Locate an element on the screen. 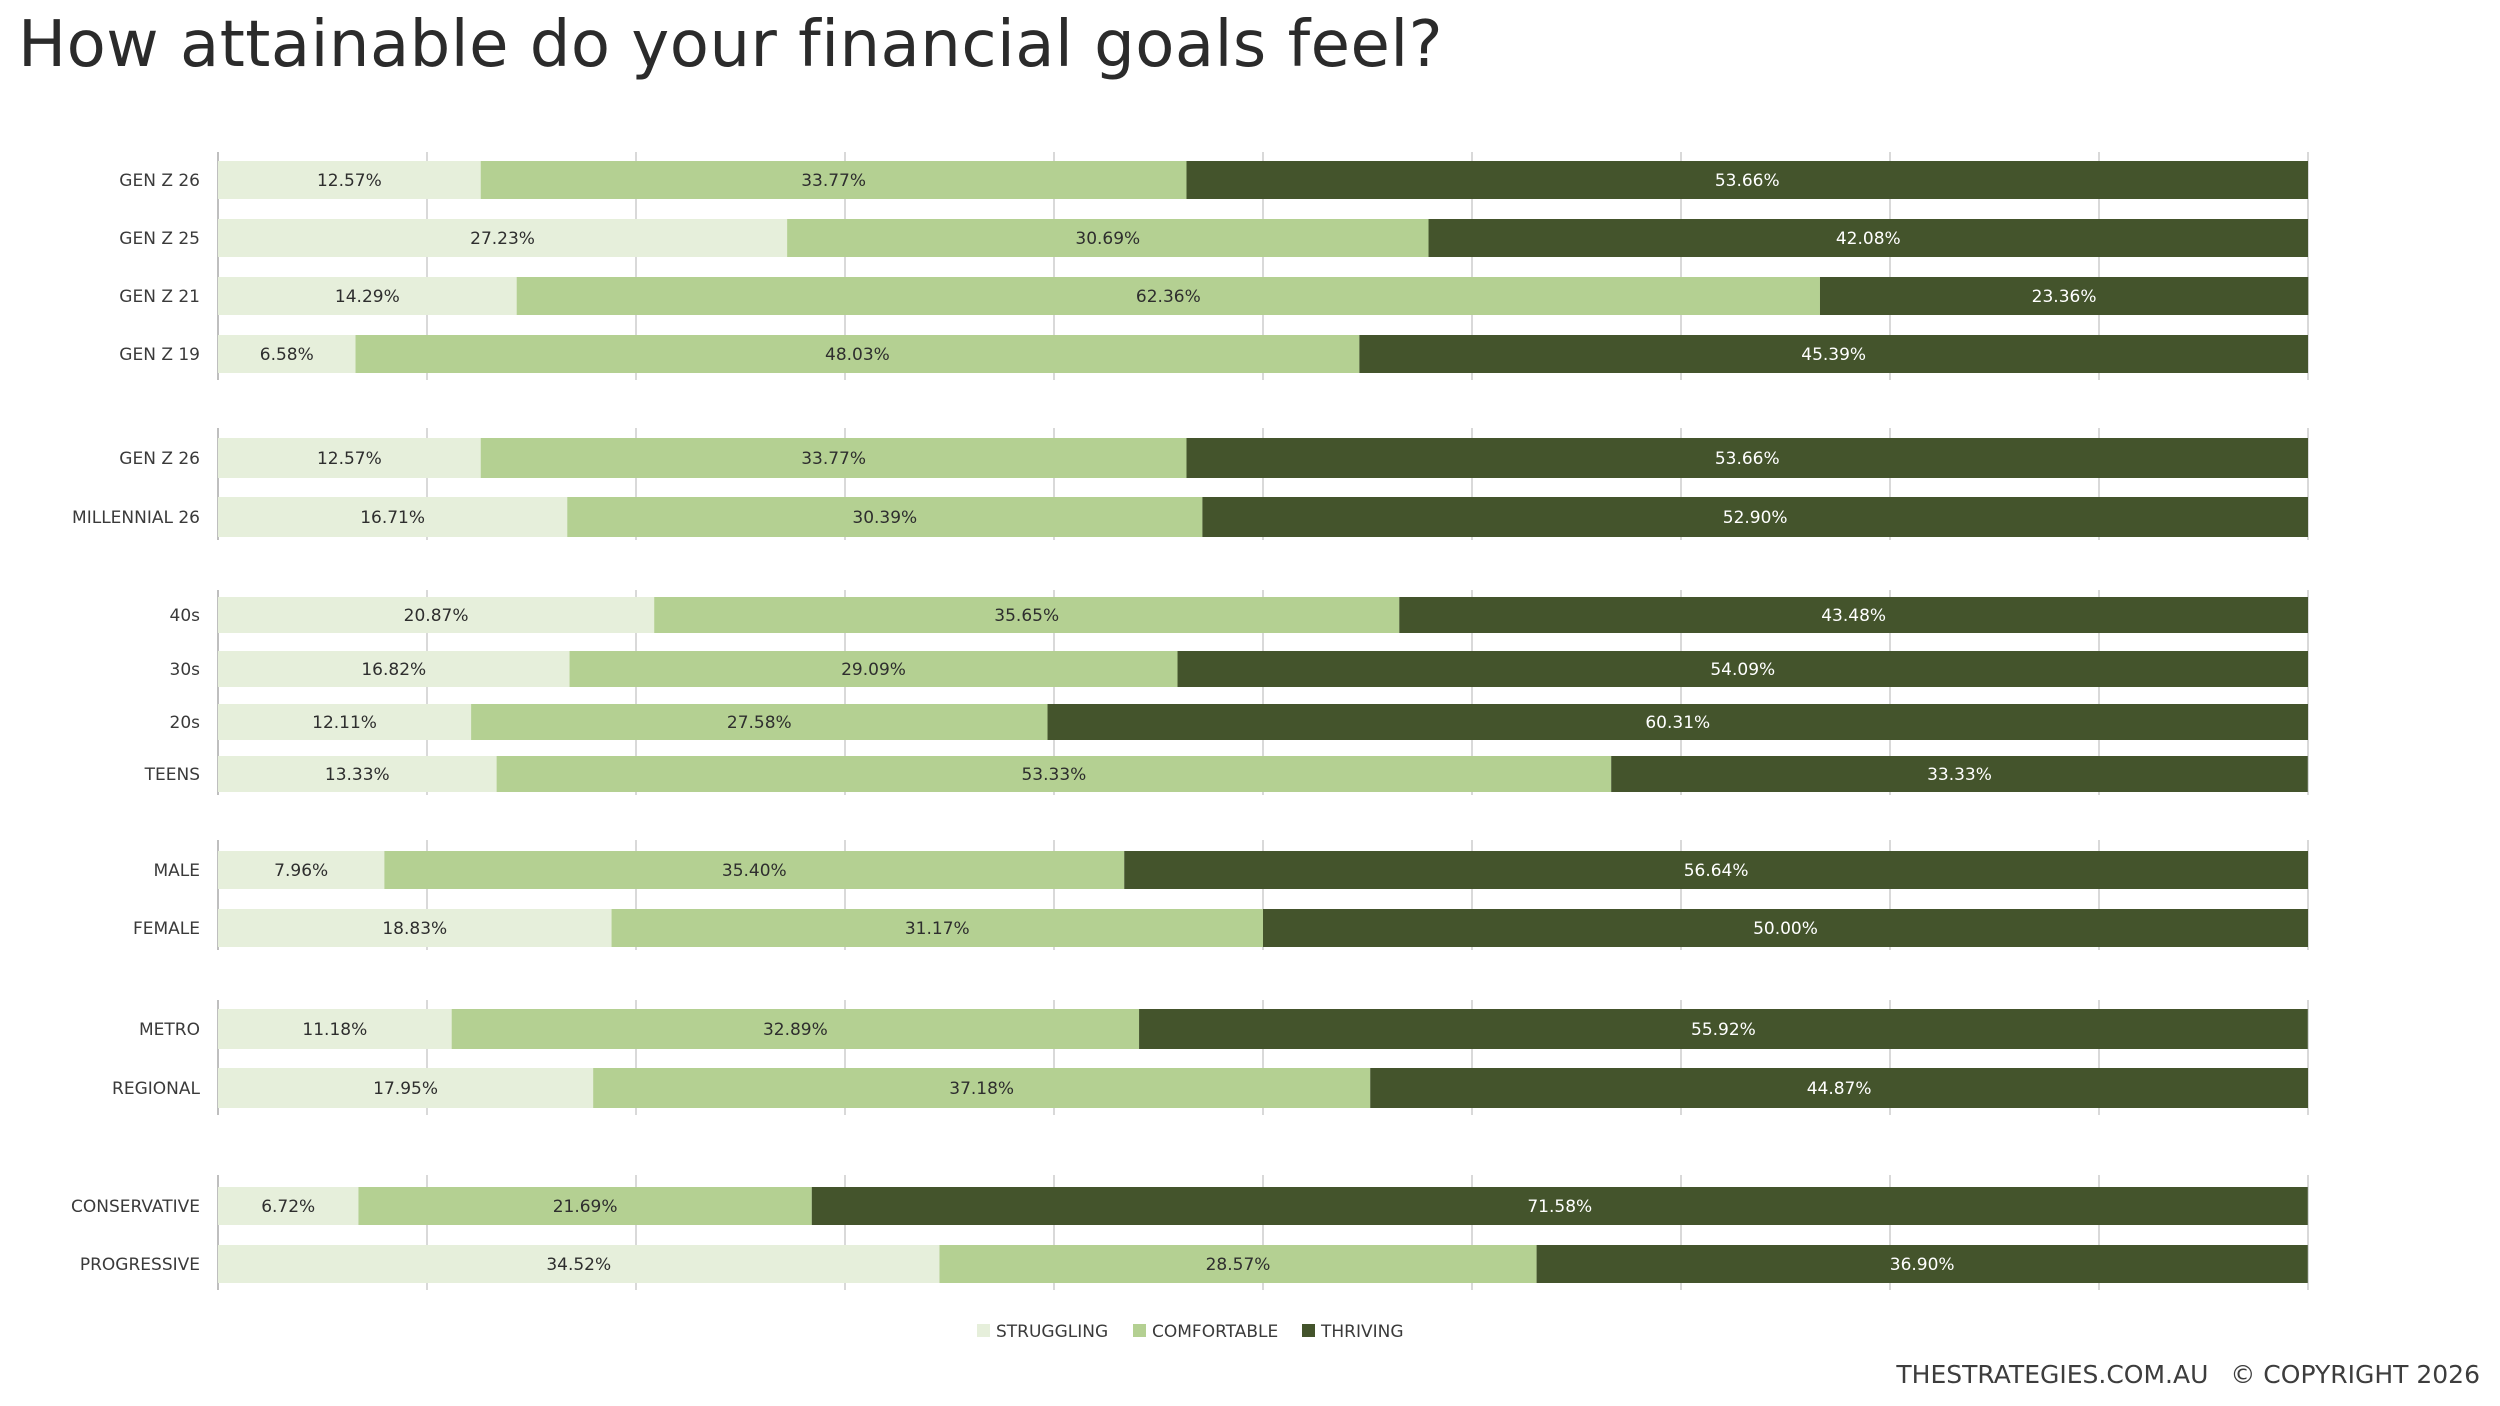 This screenshot has width=2500, height=1406. data-label: 21.69% is located at coordinates (585, 1207).